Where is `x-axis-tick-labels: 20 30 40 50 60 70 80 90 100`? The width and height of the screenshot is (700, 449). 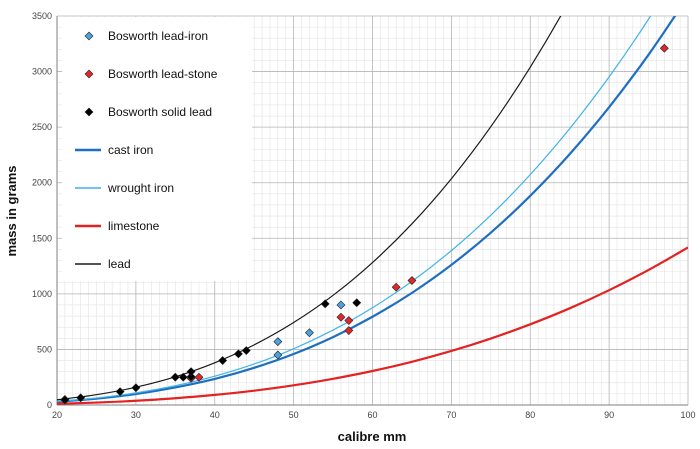
x-axis-tick-labels: 20 30 40 50 60 70 80 90 100 is located at coordinates (374, 415).